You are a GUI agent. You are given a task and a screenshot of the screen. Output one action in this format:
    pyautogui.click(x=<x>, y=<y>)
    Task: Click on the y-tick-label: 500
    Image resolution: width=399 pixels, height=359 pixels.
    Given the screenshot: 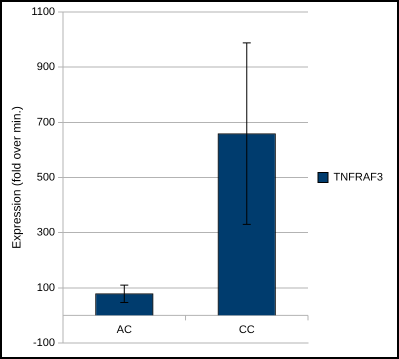 What is the action you would take?
    pyautogui.click(x=46, y=178)
    